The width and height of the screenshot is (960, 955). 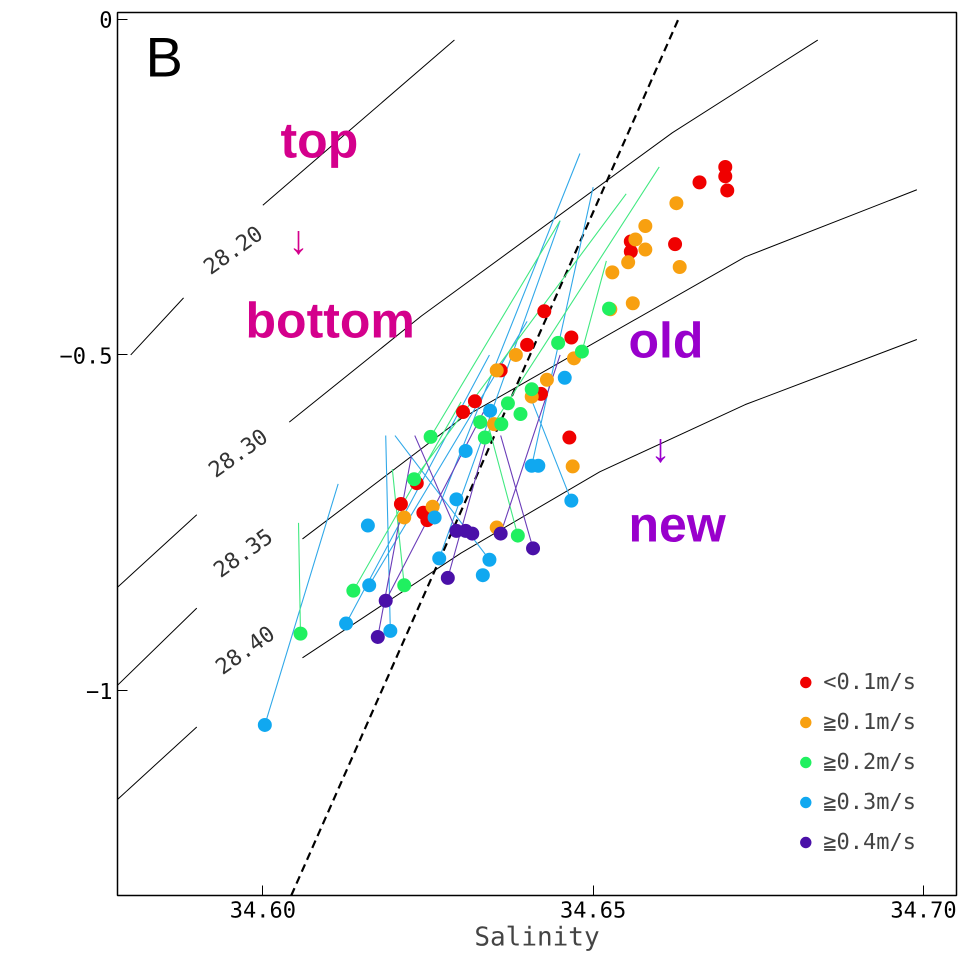 What do you see at coordinates (677, 524) in the screenshot?
I see `annotation: new` at bounding box center [677, 524].